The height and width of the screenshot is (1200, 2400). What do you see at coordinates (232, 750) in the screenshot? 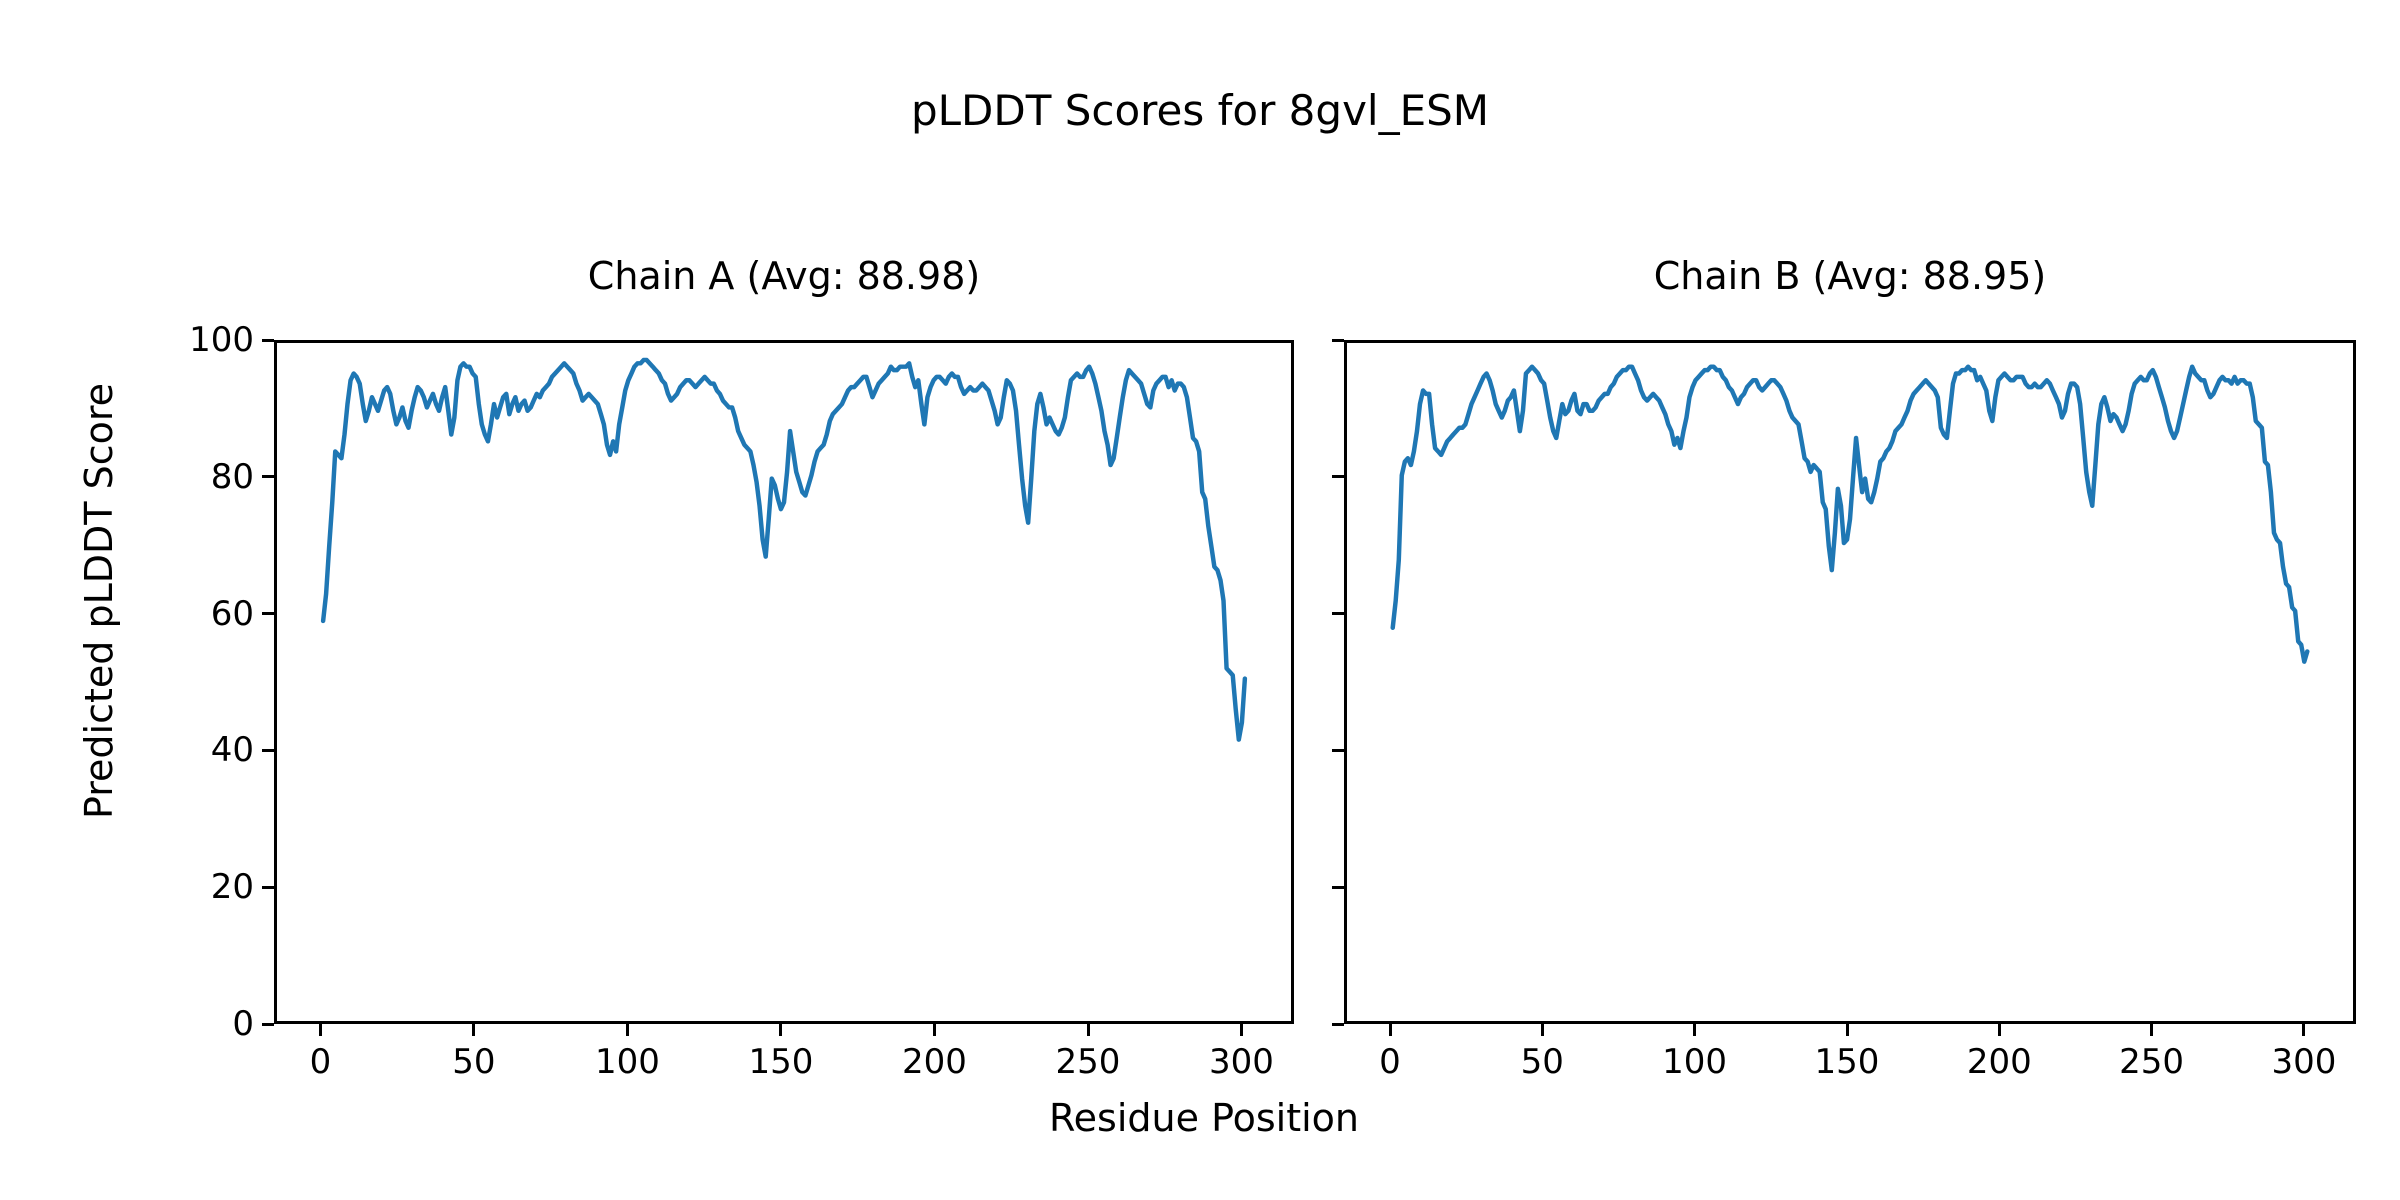
I see `y-tick-label: 40` at bounding box center [232, 750].